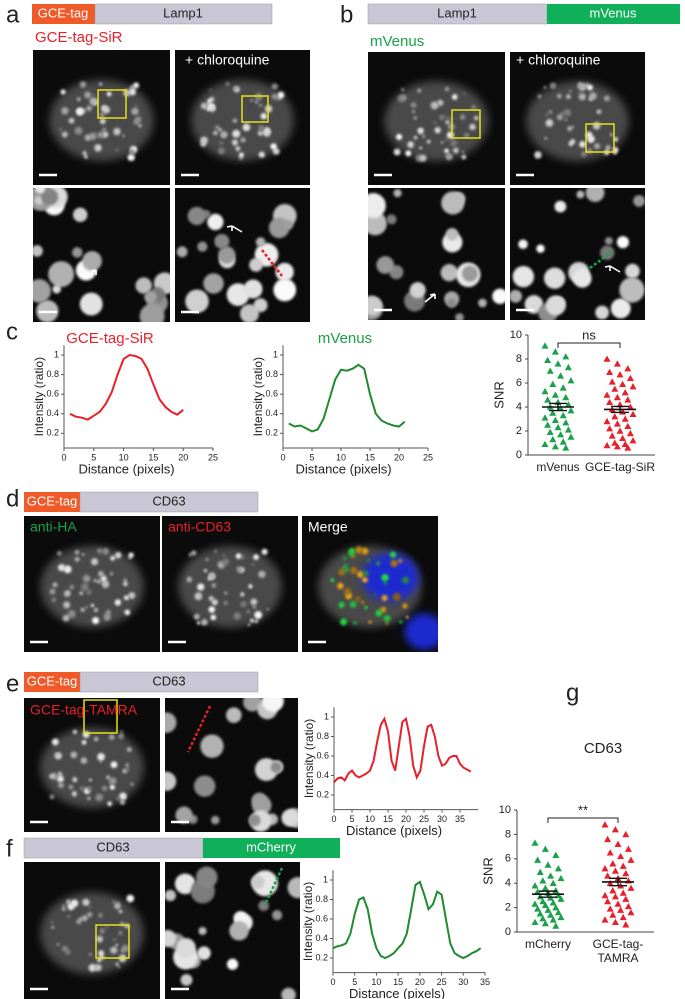 This screenshot has width=685, height=999. I want to click on bar-label: GCE-tag, so click(52, 500).